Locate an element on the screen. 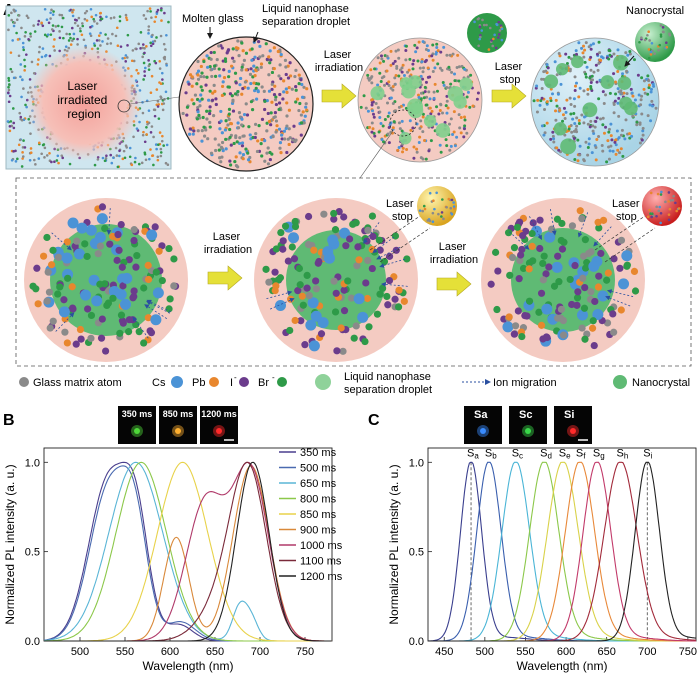 Image resolution: width=700 pixels, height=673 pixels. legend-br-charge: - is located at coordinates (273, 377).